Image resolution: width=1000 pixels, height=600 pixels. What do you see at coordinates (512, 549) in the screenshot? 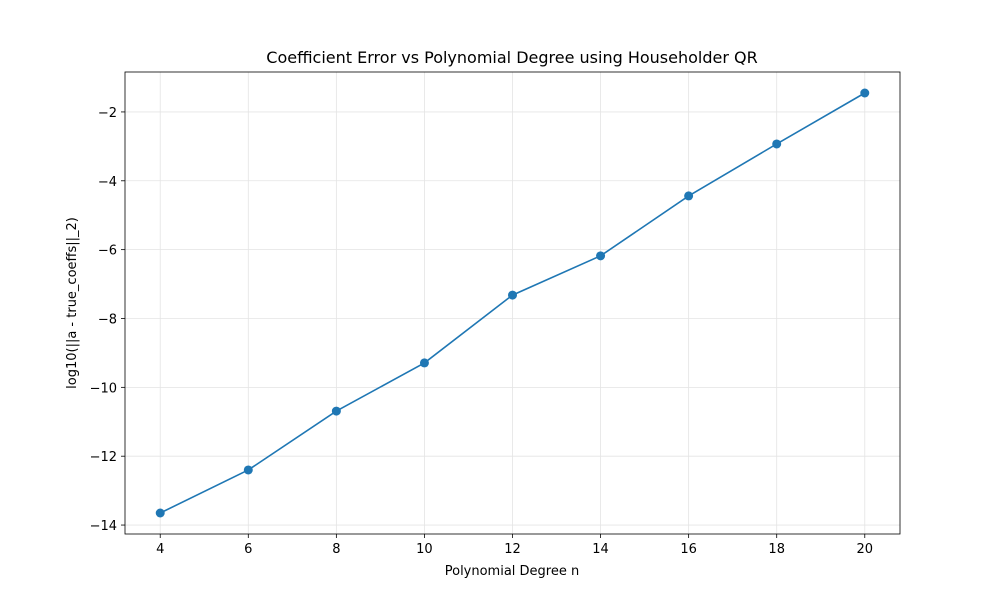
I see `x-tick-label: 12` at bounding box center [512, 549].